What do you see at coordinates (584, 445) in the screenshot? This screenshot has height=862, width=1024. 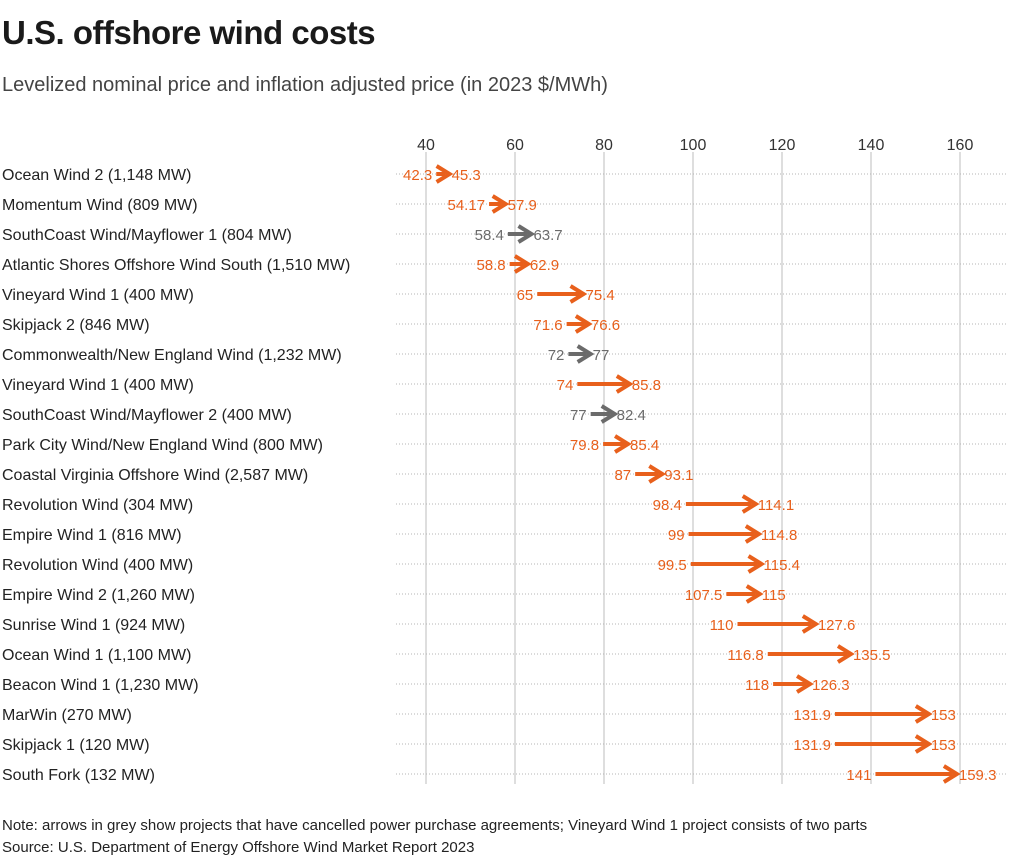 I see `start-value-label: 79.8` at bounding box center [584, 445].